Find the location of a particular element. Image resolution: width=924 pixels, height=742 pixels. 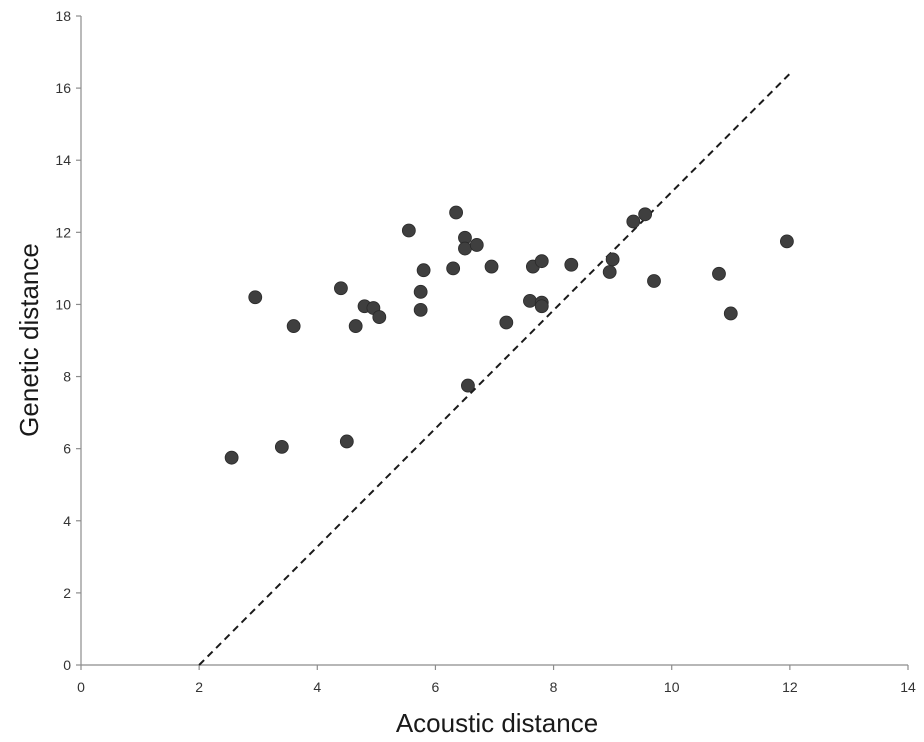

y-tick-label: 10 is located at coordinates (63, 304).